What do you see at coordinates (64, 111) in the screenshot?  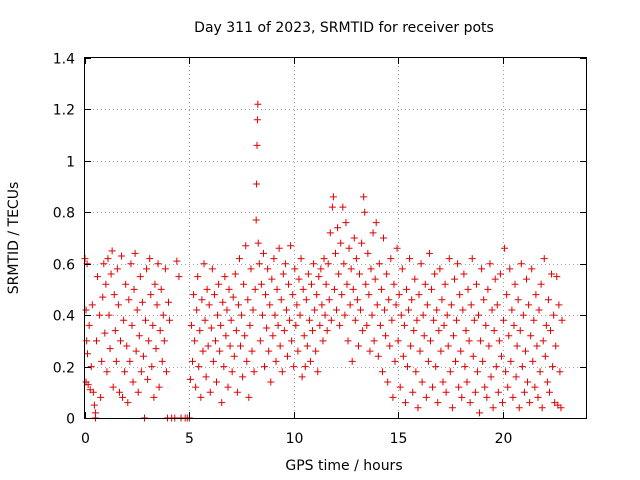 I see `y-tick-label: 1.2` at bounding box center [64, 111].